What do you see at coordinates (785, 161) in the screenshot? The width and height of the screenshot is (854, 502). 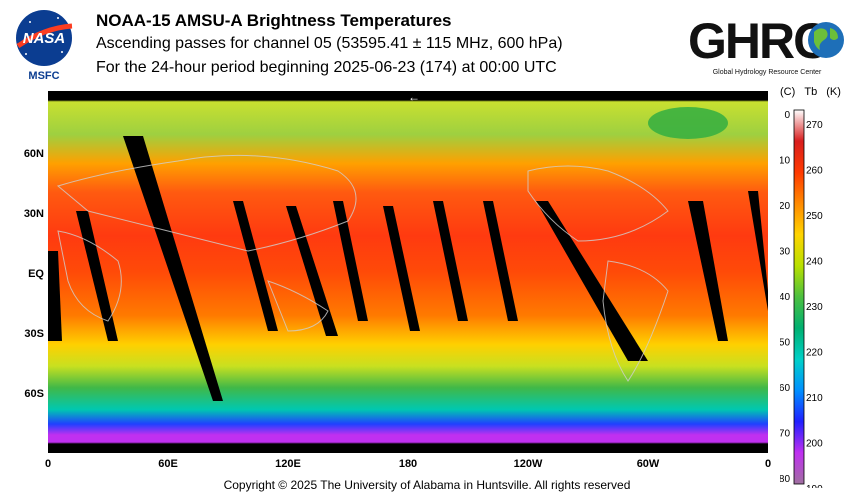 I see `colorbar-celsius-tick: -10` at bounding box center [785, 161].